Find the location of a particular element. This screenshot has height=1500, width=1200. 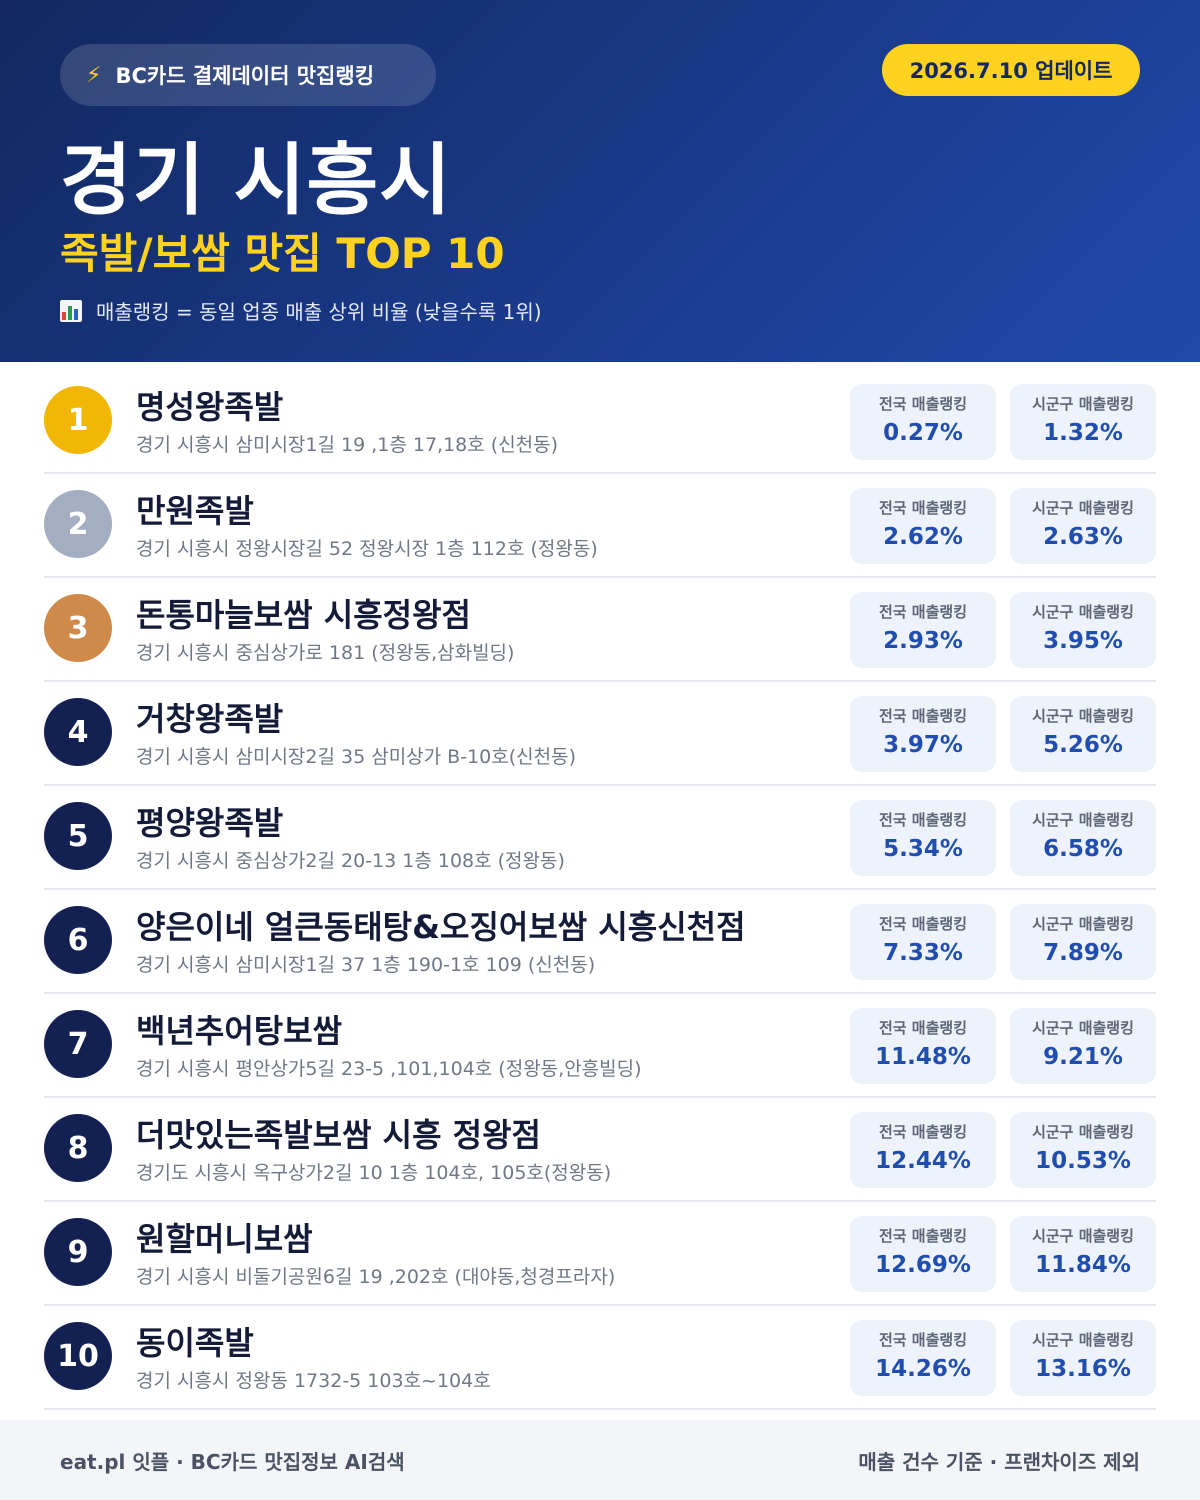

rank-badge: 9 is located at coordinates (78, 1252).